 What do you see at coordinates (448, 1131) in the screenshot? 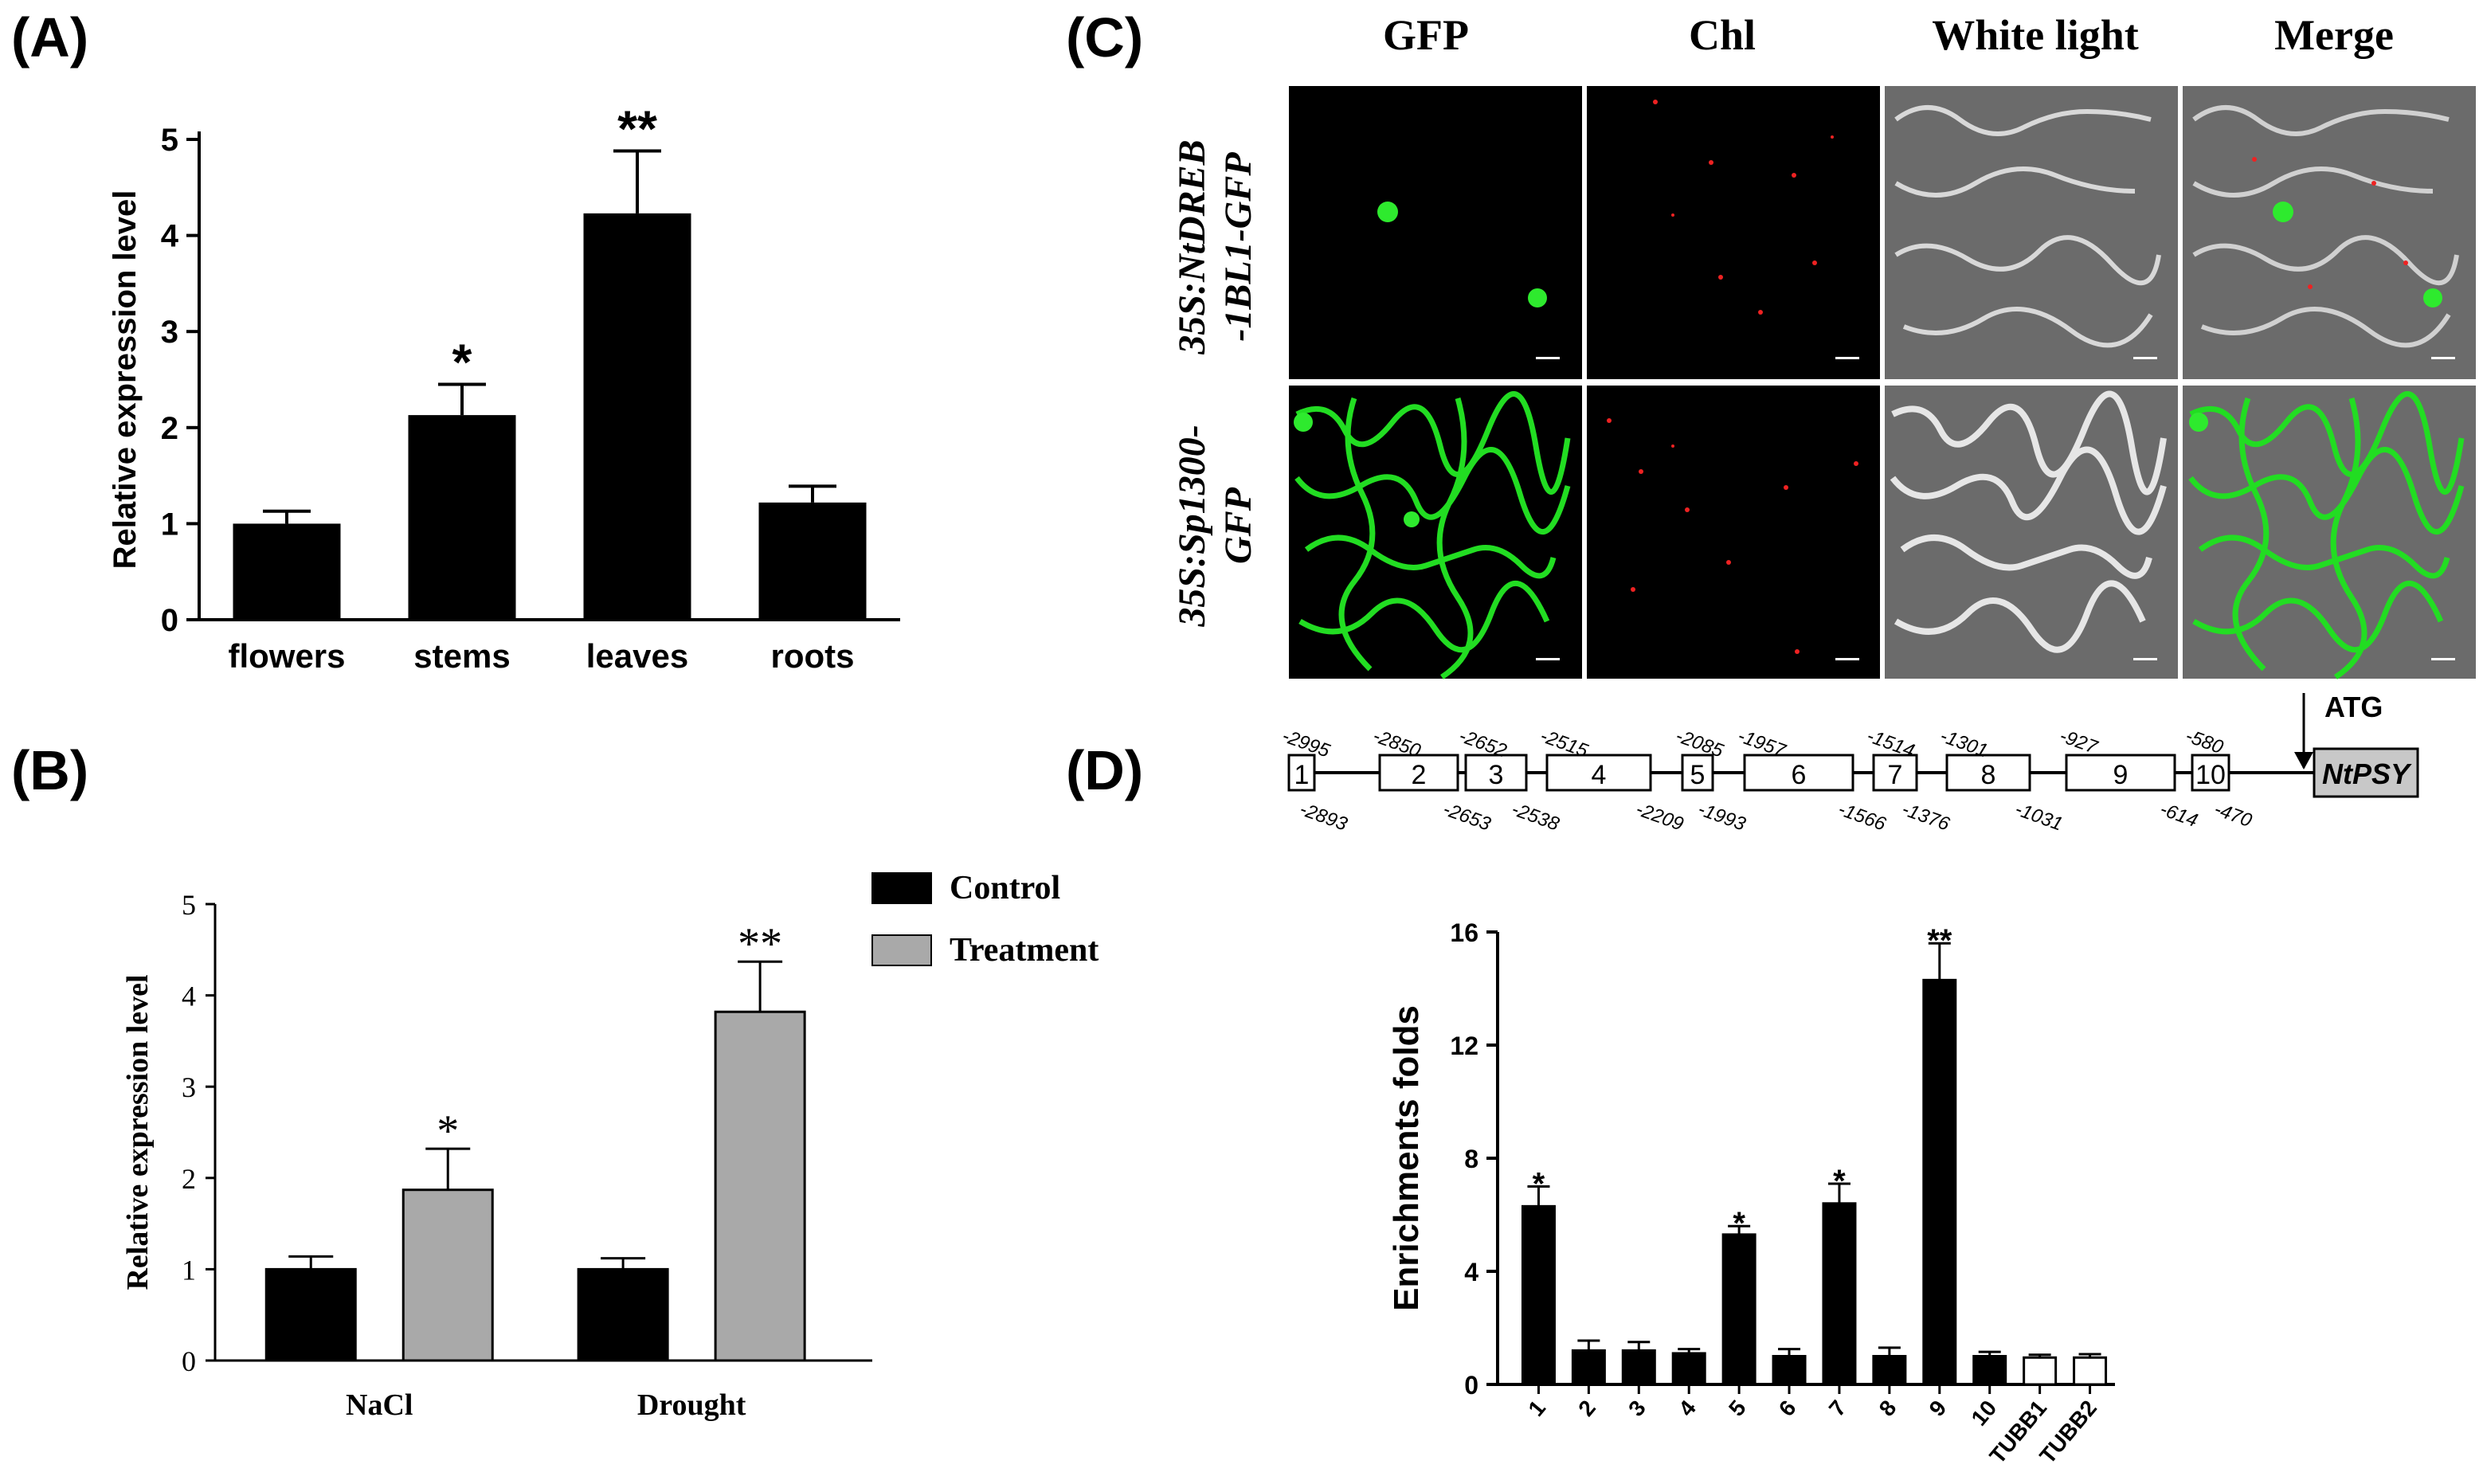
I see `chart-b-significance-mark: *` at bounding box center [448, 1131].